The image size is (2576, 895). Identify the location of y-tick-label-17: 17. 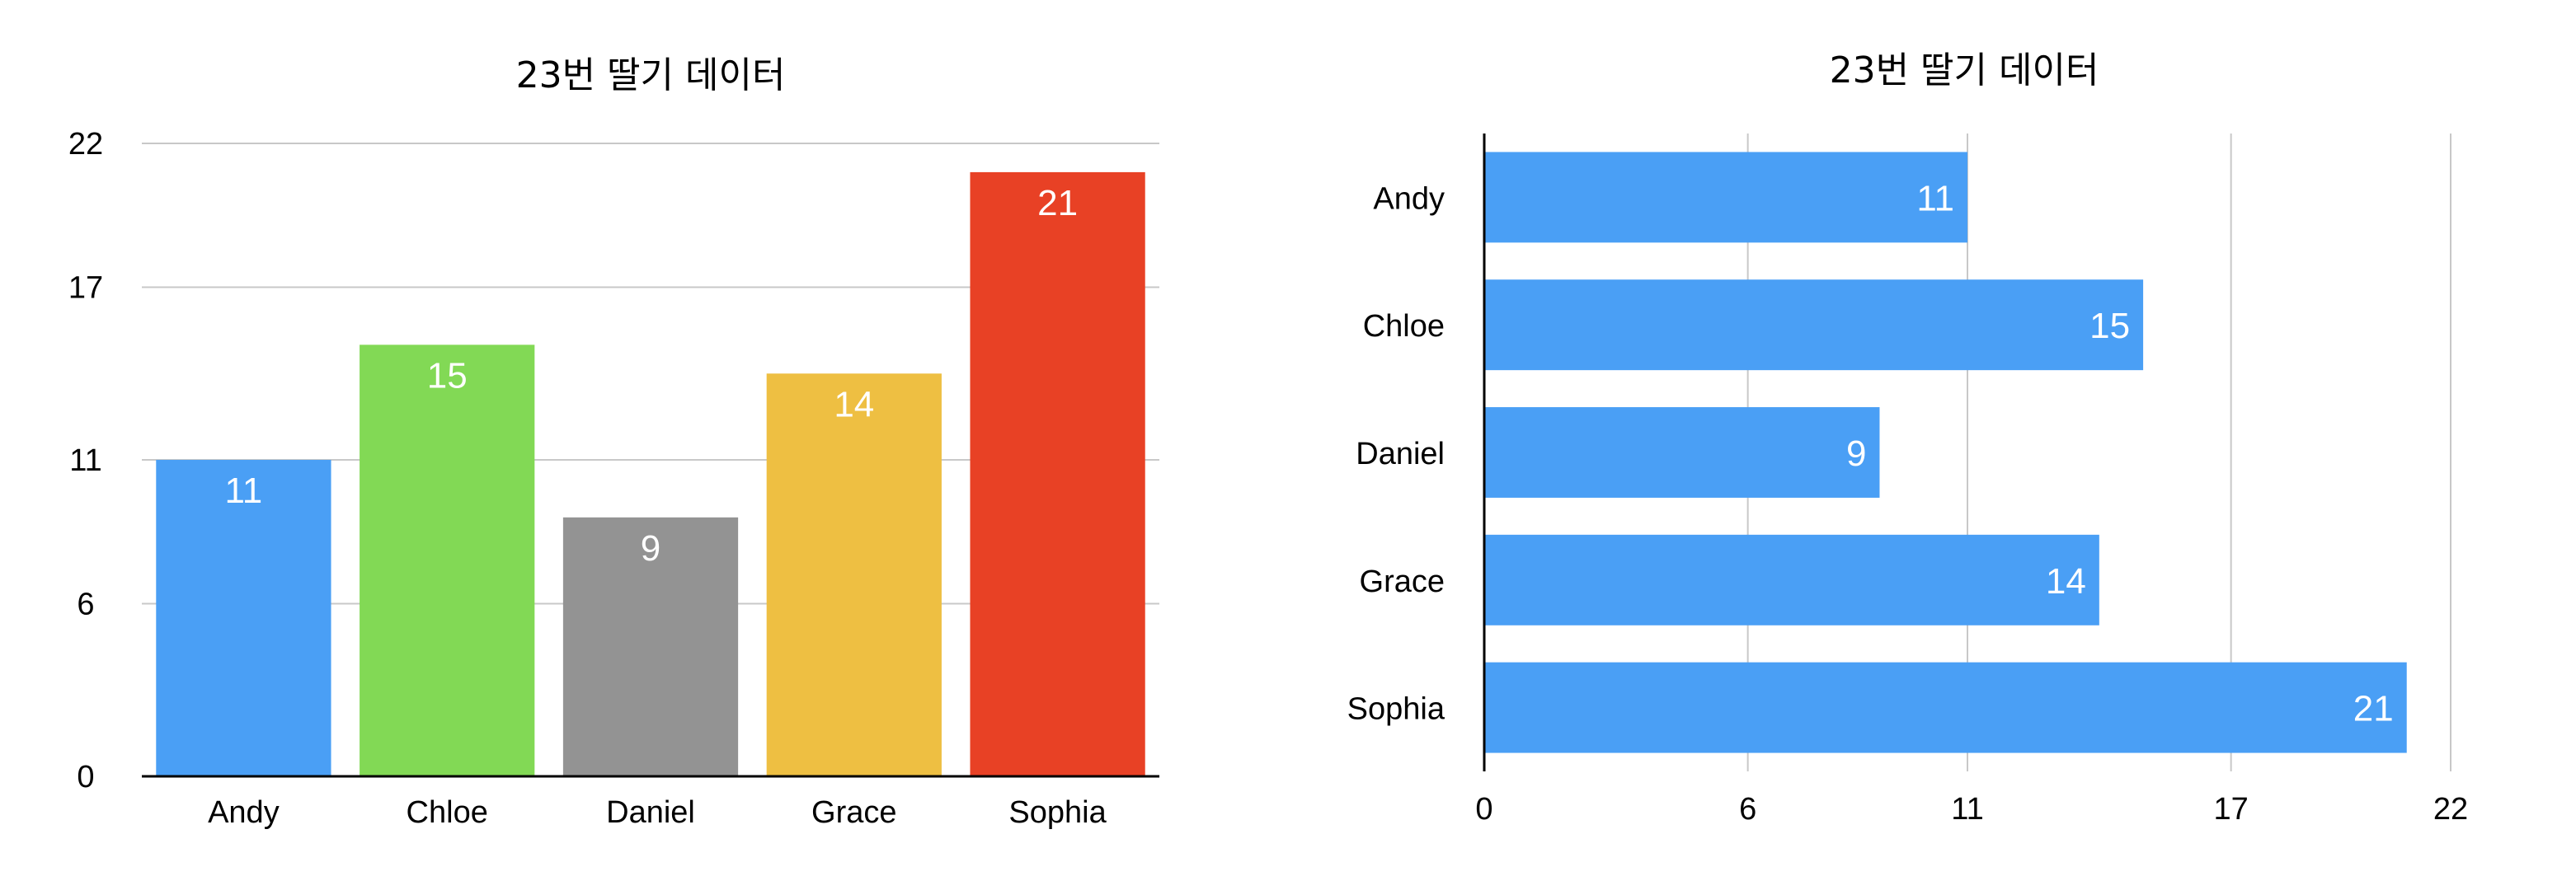
(85, 288).